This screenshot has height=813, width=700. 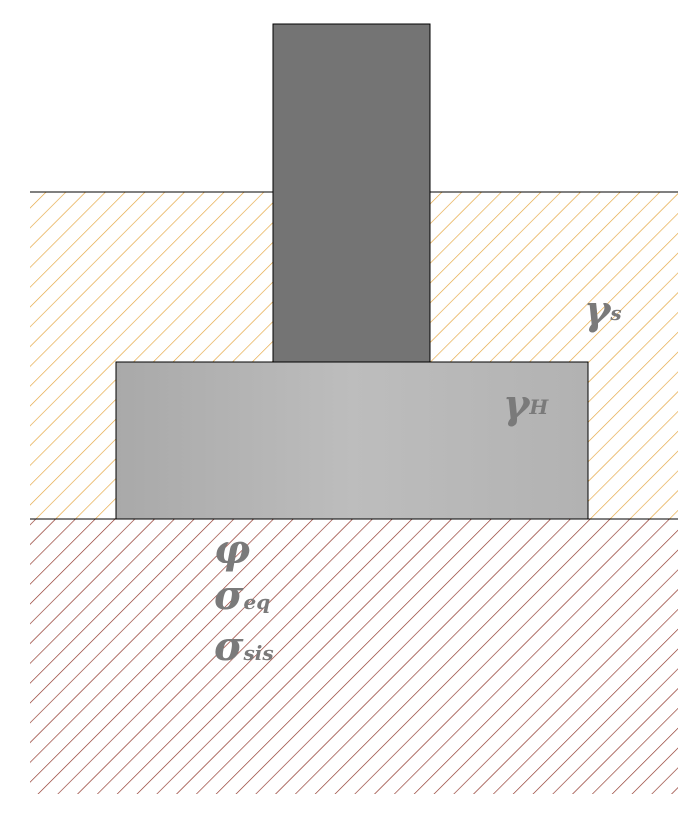 What do you see at coordinates (352, 440) in the screenshot?
I see `footing` at bounding box center [352, 440].